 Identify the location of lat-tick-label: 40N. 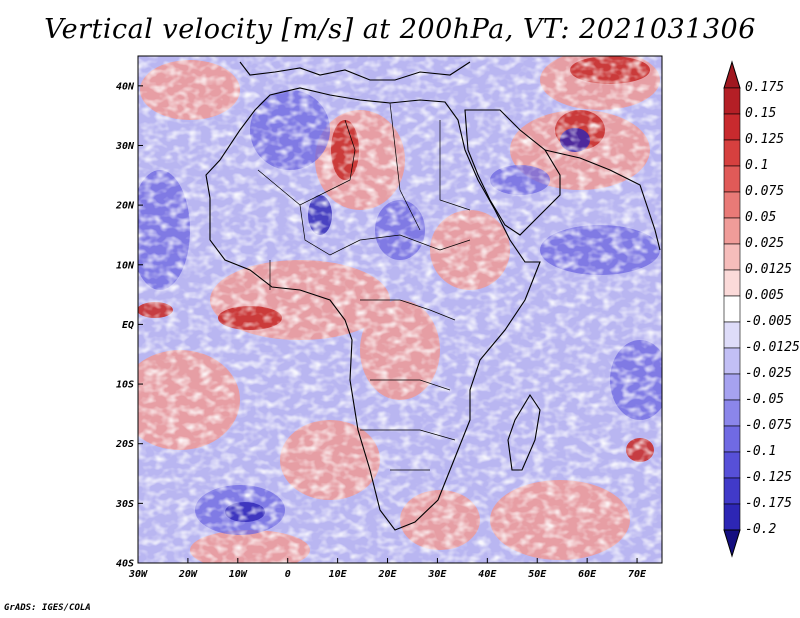
(125, 86).